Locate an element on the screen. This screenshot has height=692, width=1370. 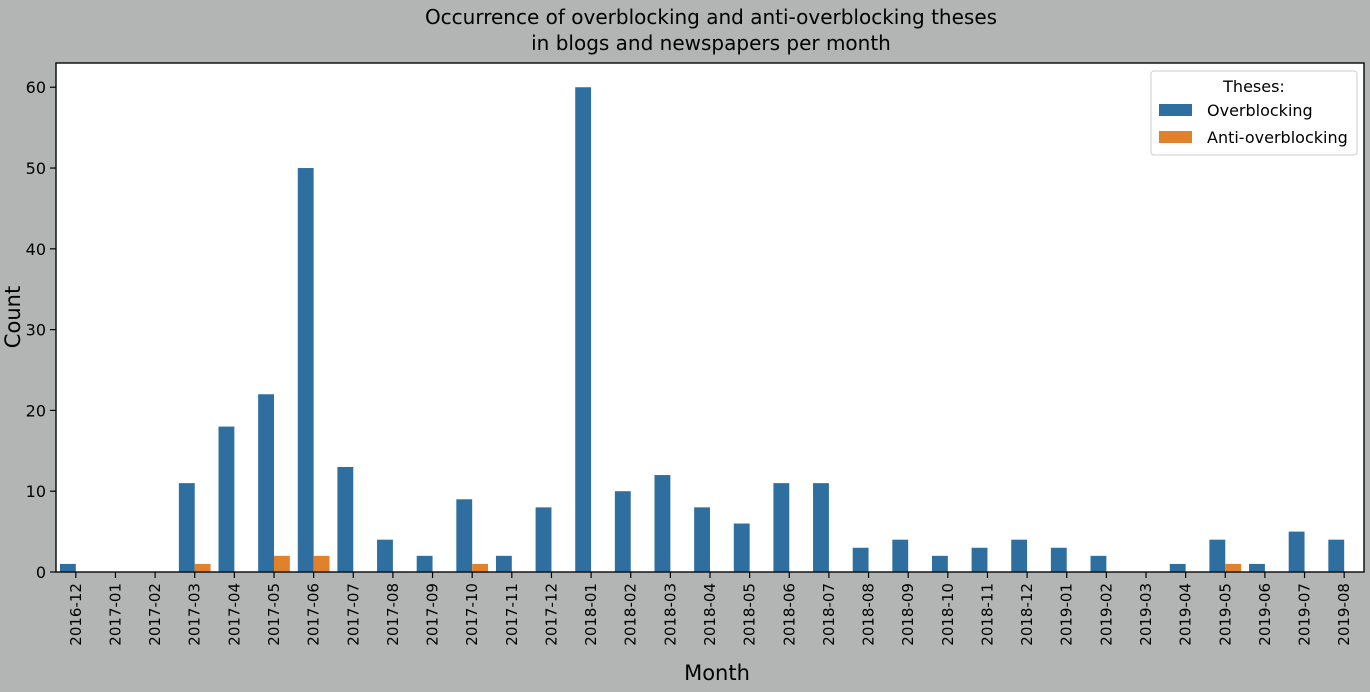
x-tick-label: 2017-04 is located at coordinates (234, 614).